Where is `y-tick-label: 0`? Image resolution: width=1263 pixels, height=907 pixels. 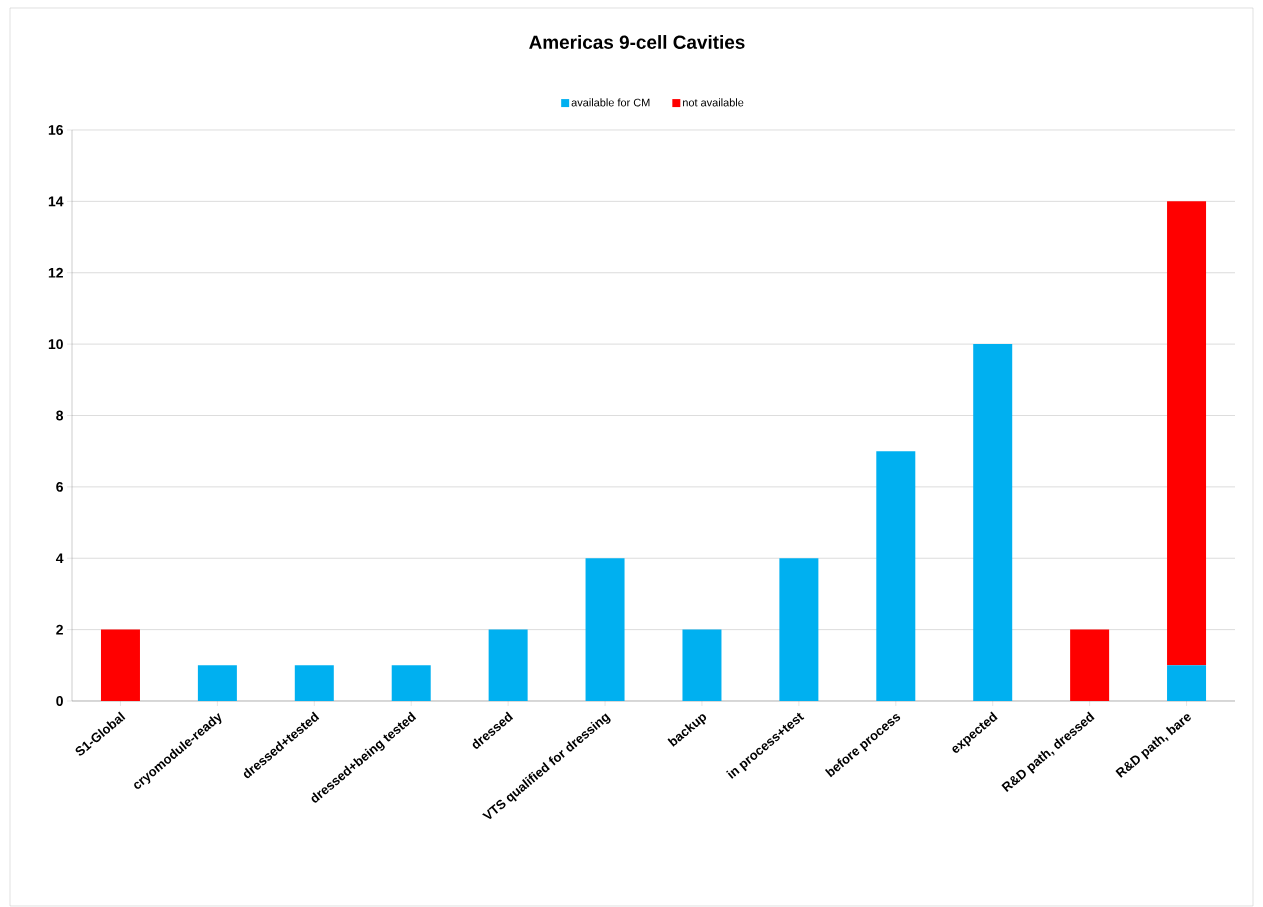
y-tick-label: 0 is located at coordinates (59, 701).